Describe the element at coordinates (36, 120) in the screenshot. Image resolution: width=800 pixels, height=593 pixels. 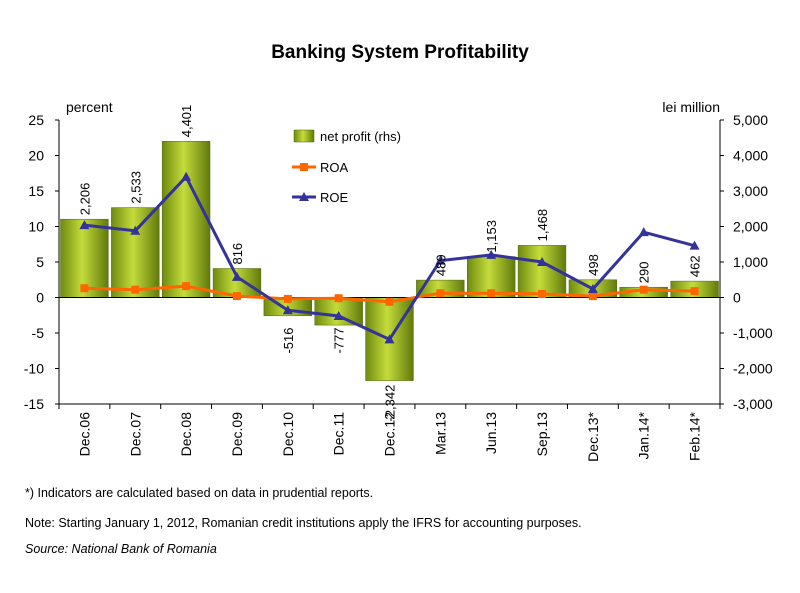
I see `left-tick-label: 25` at that location.